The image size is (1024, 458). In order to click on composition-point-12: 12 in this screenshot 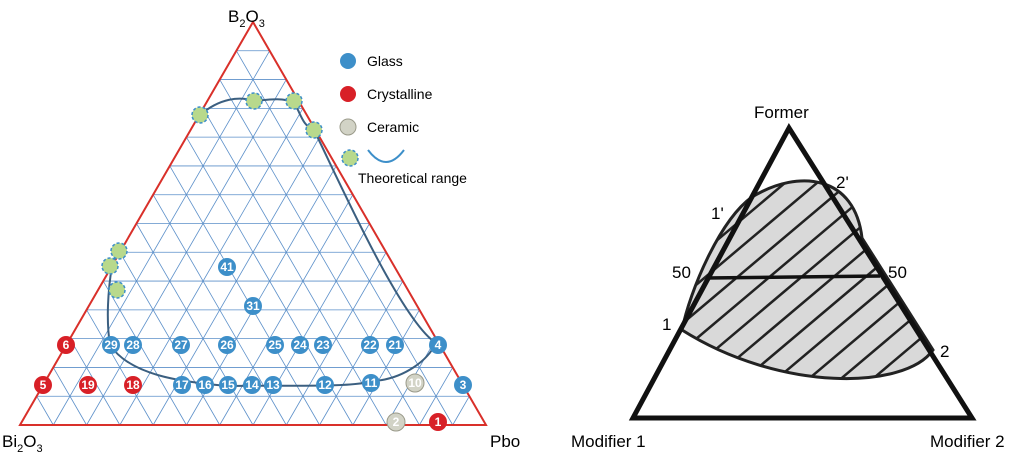, I will do `click(325, 385)`.